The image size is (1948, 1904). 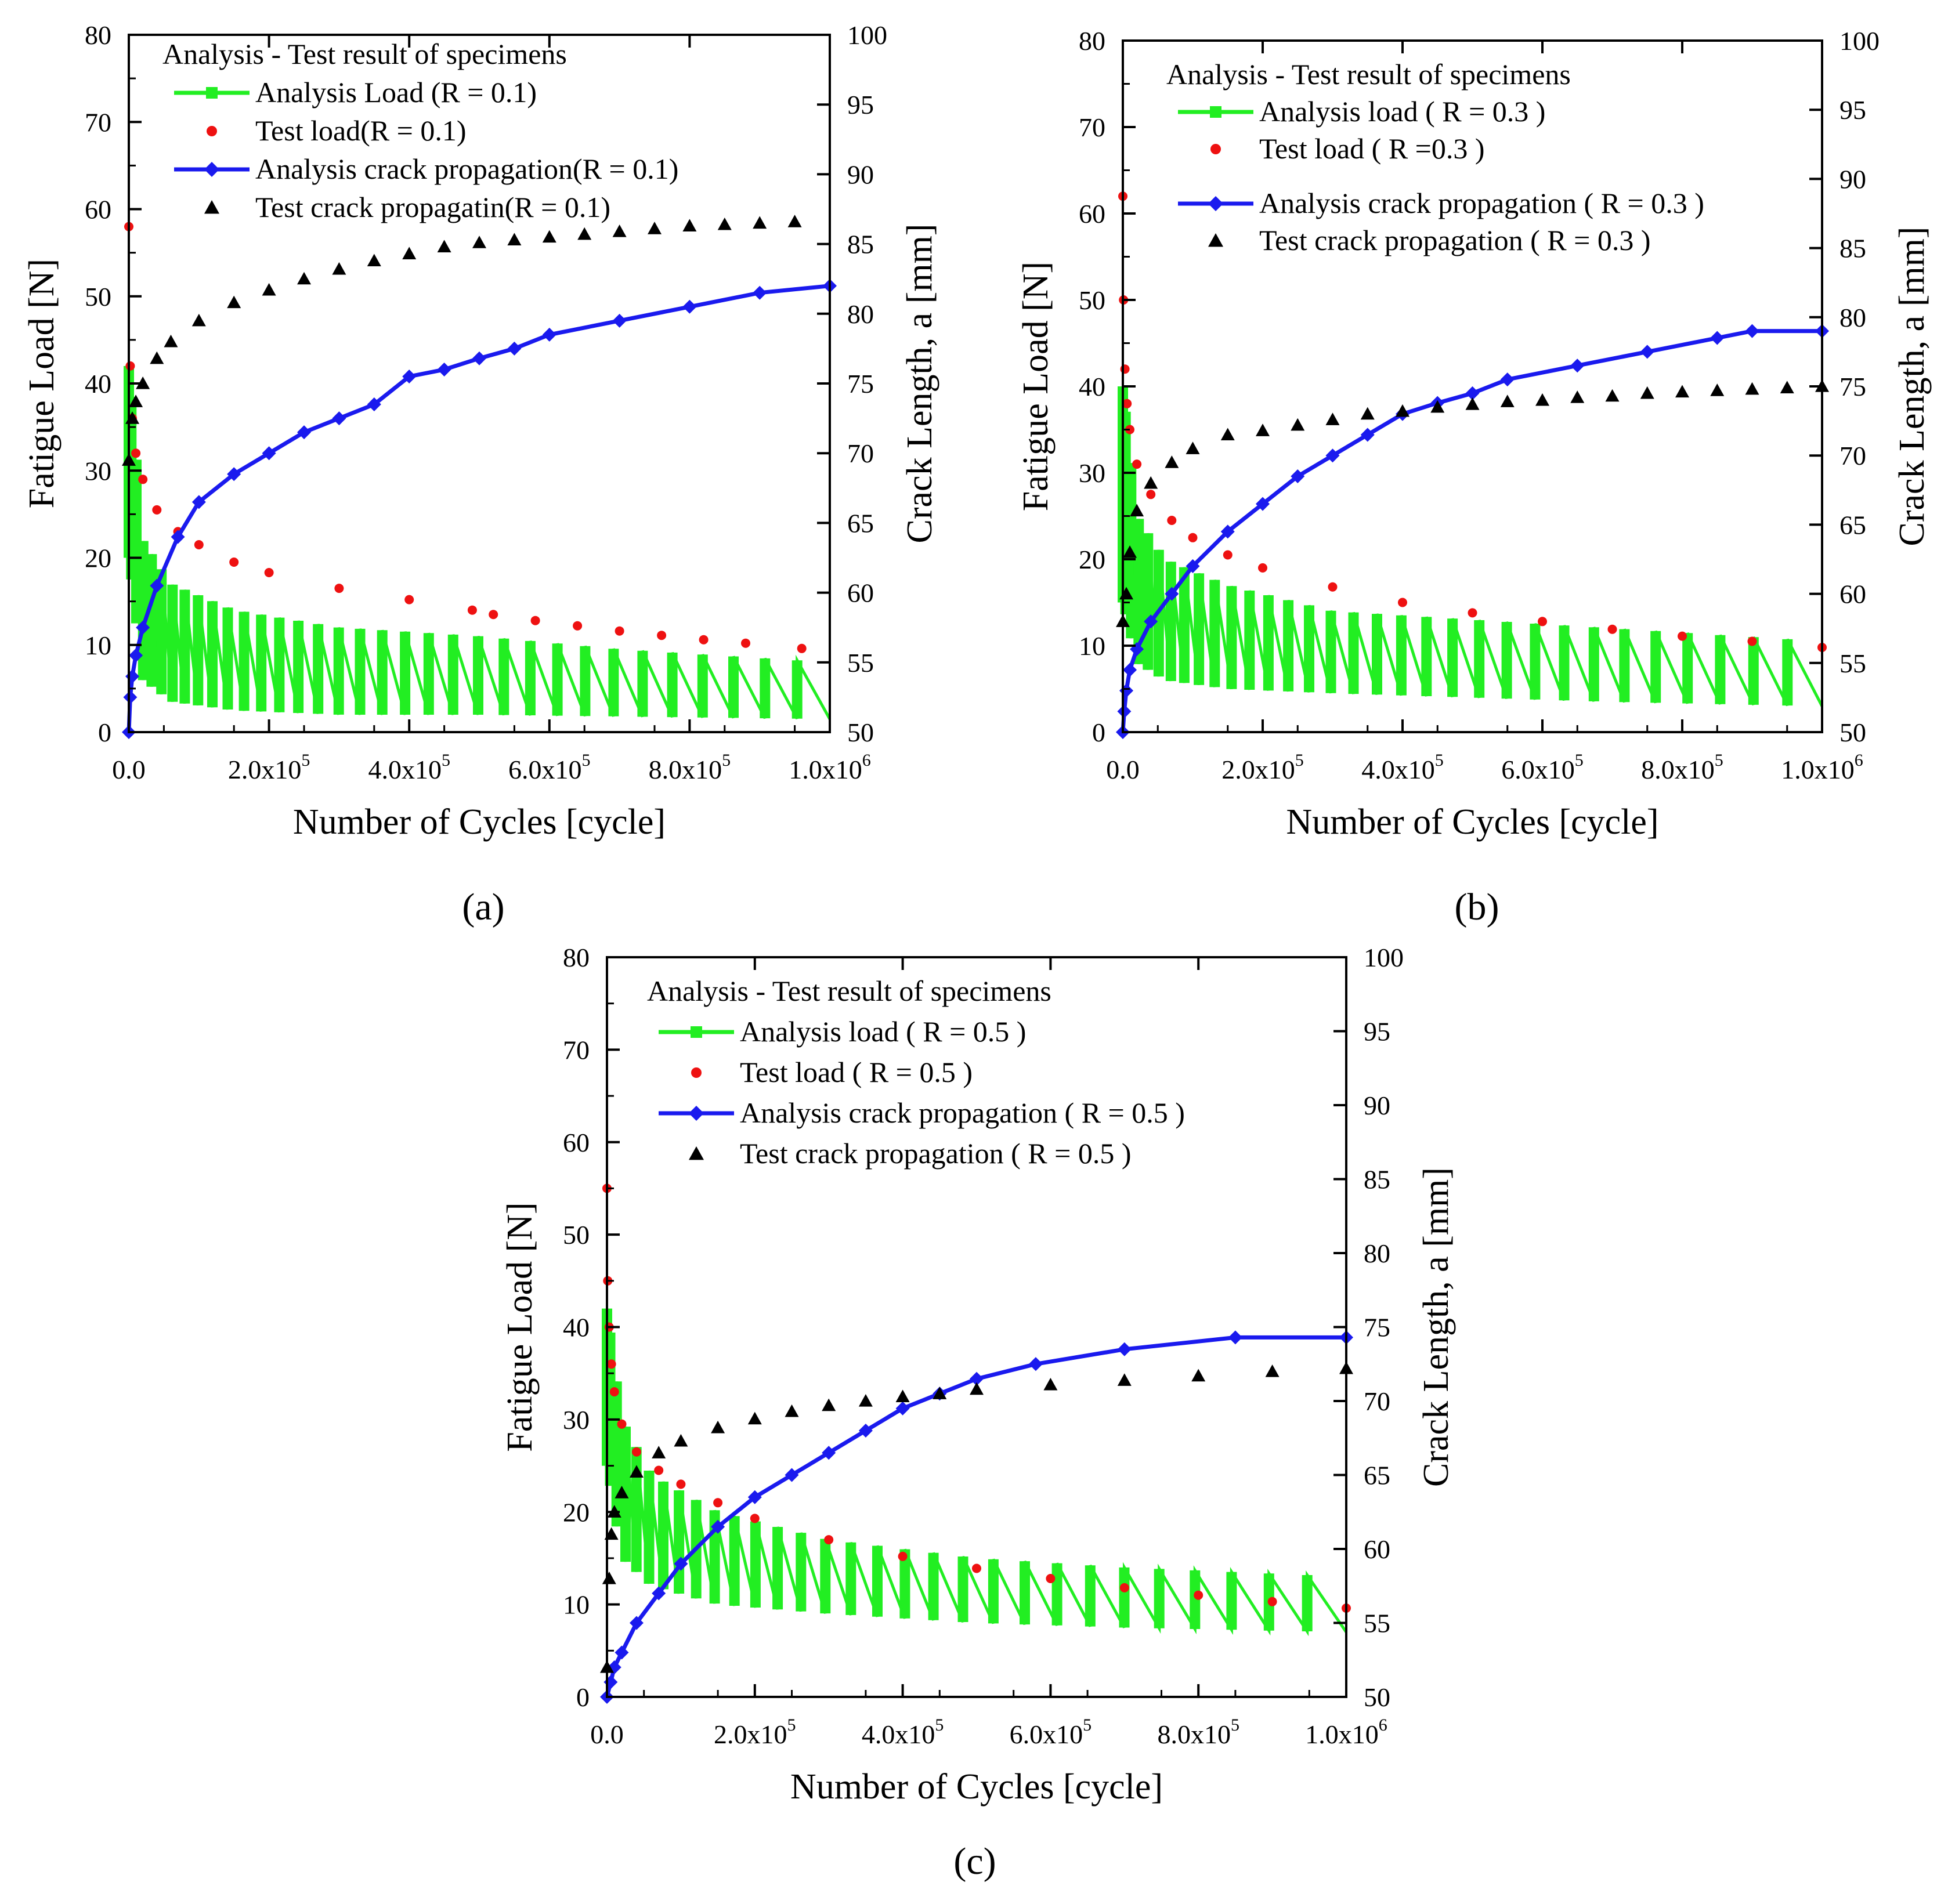 What do you see at coordinates (883, 1031) in the screenshot?
I see `legend-item-analysis-load: Analysis load ( R = 0.5 )` at bounding box center [883, 1031].